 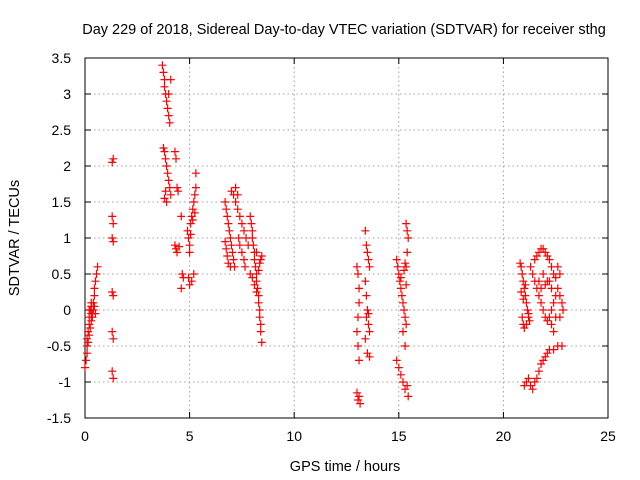 What do you see at coordinates (67, 238) in the screenshot?
I see `y-tick-label: 1` at bounding box center [67, 238].